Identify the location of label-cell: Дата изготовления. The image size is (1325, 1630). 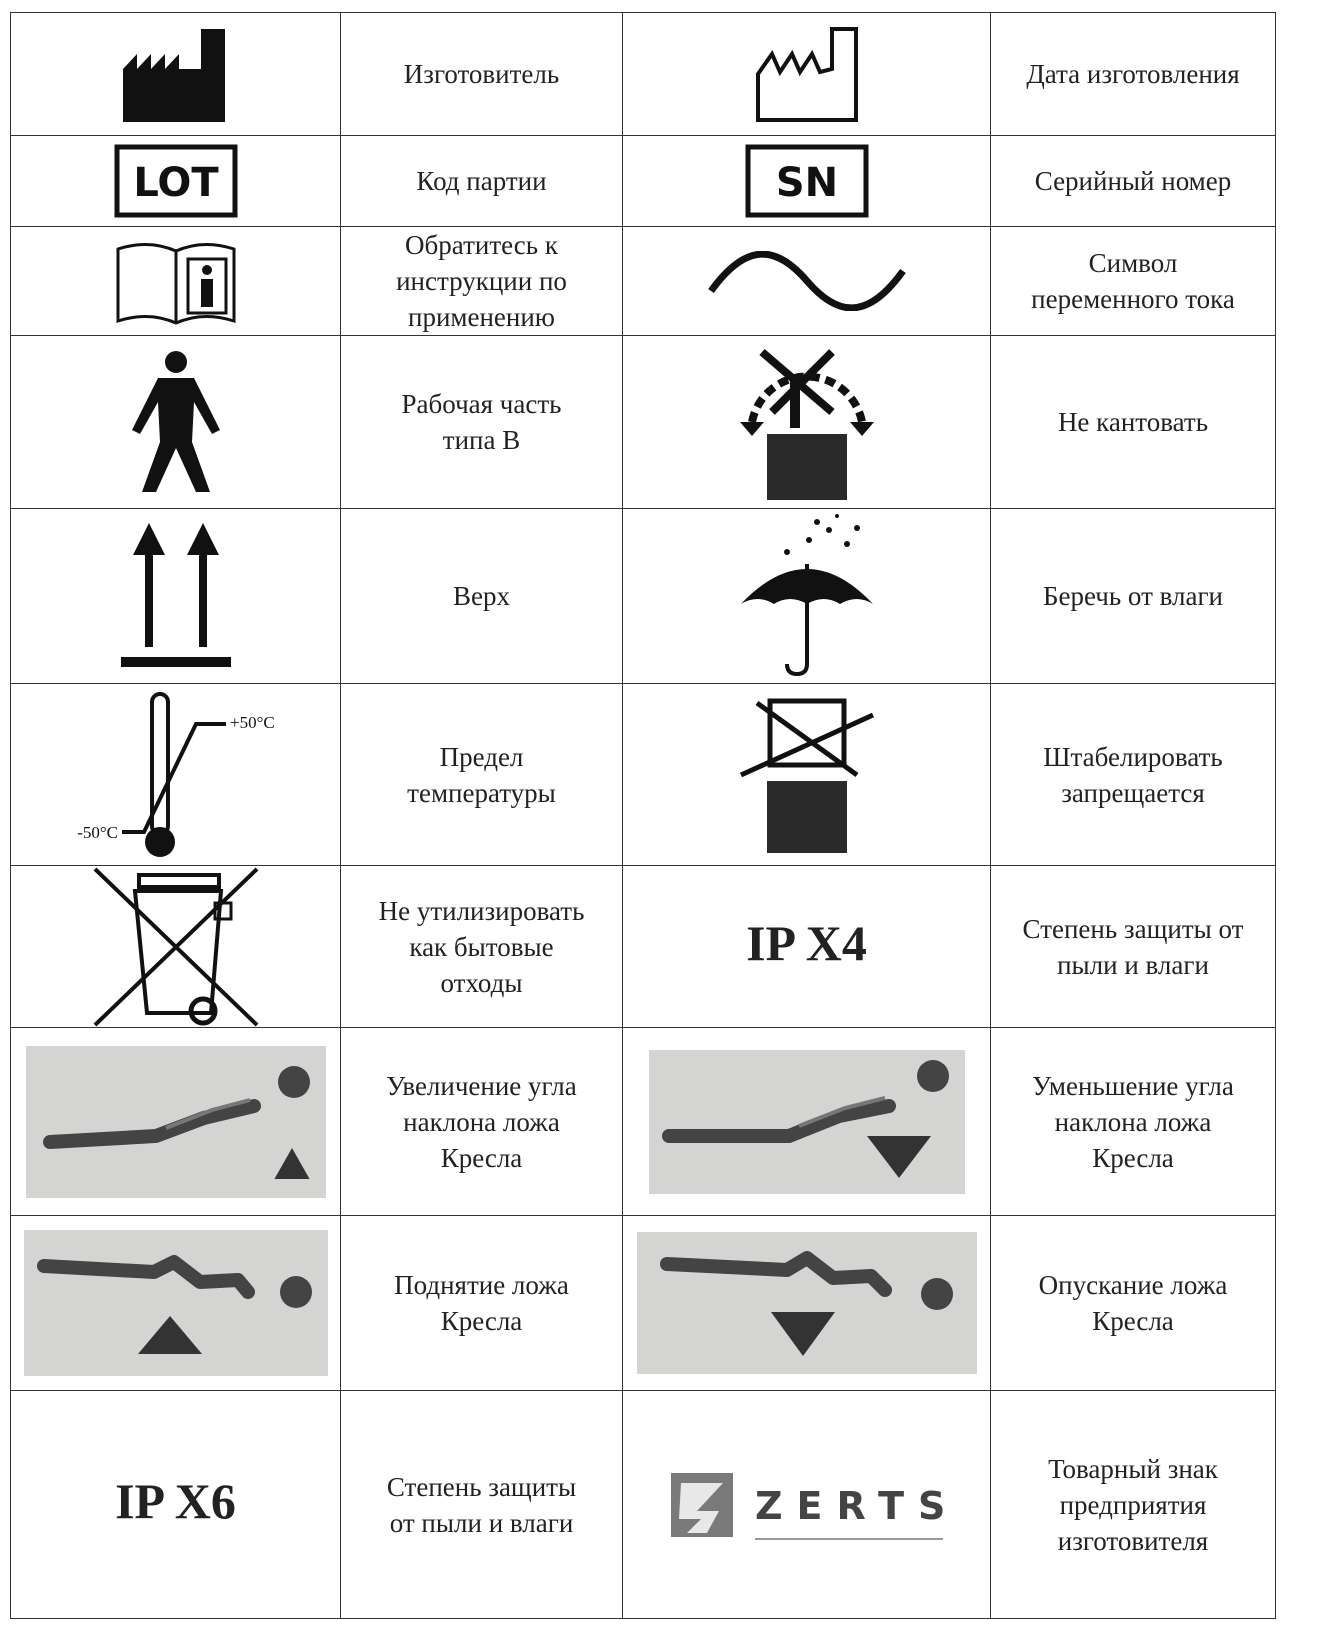
(1133, 74).